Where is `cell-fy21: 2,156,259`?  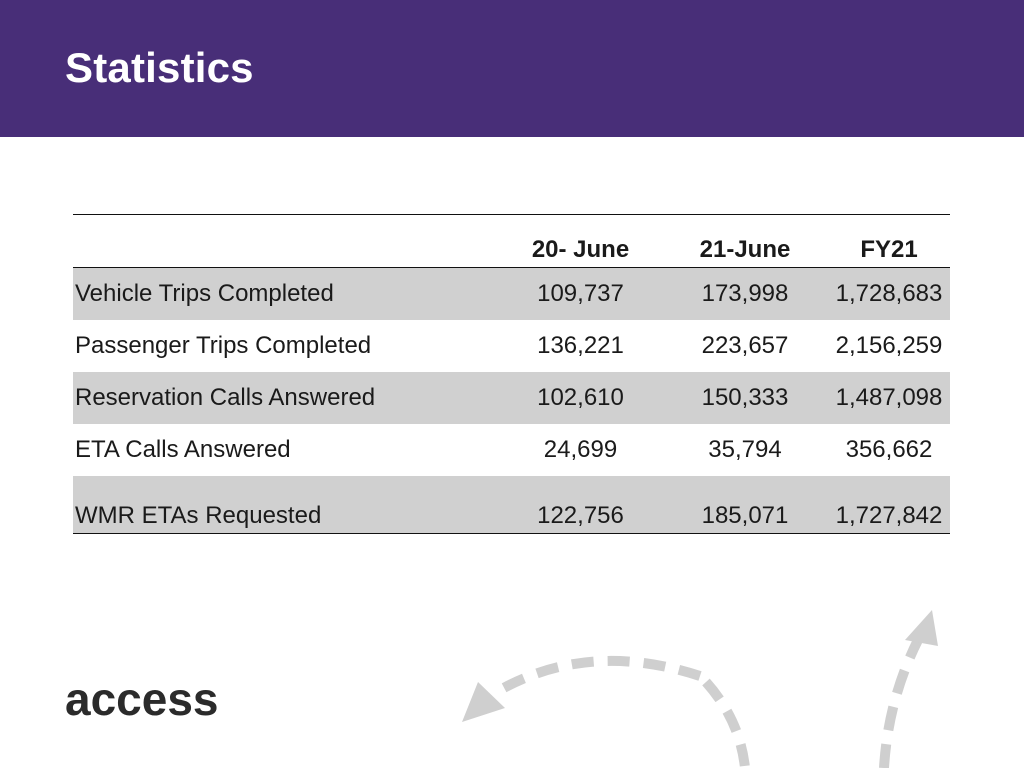 cell-fy21: 2,156,259 is located at coordinates (889, 345).